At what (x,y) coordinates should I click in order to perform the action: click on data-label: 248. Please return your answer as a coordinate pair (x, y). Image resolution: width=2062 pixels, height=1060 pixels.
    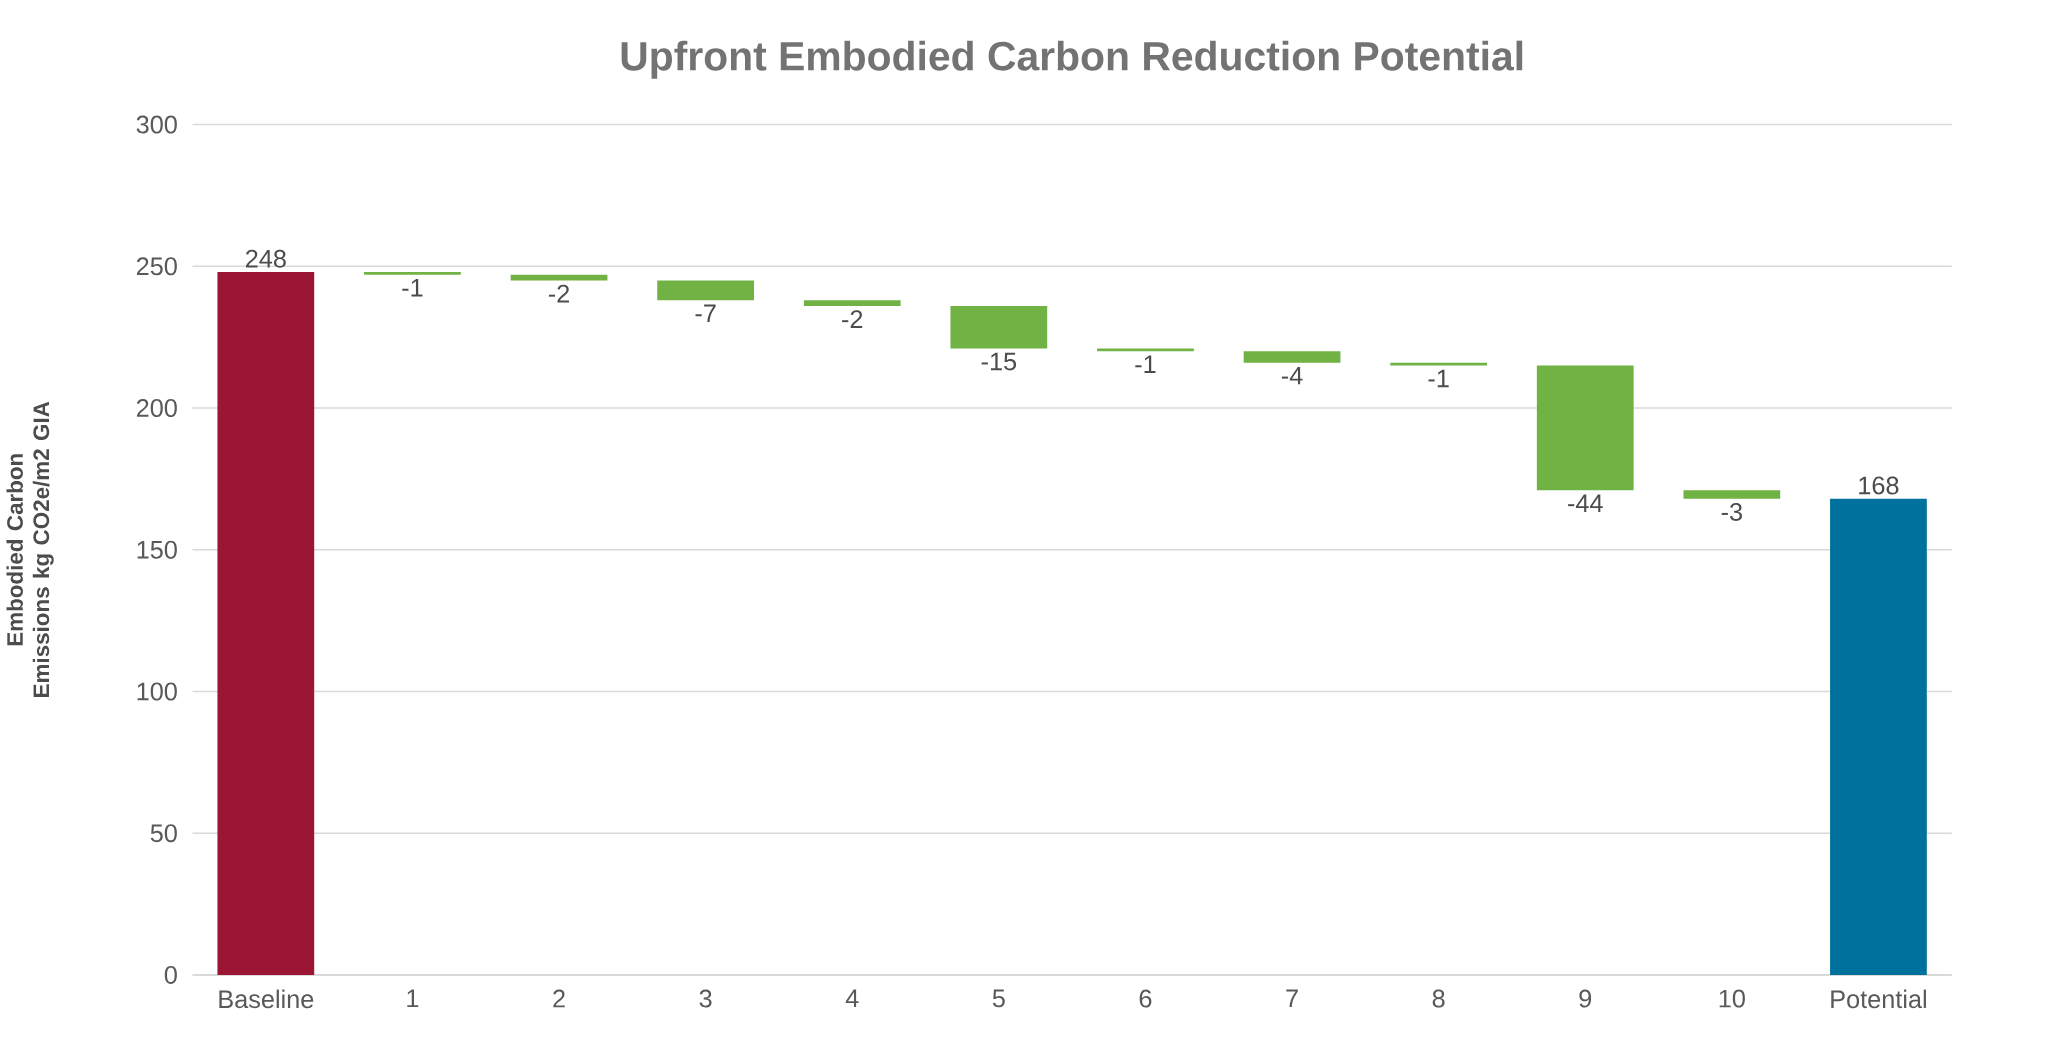
    Looking at the image, I should click on (266, 258).